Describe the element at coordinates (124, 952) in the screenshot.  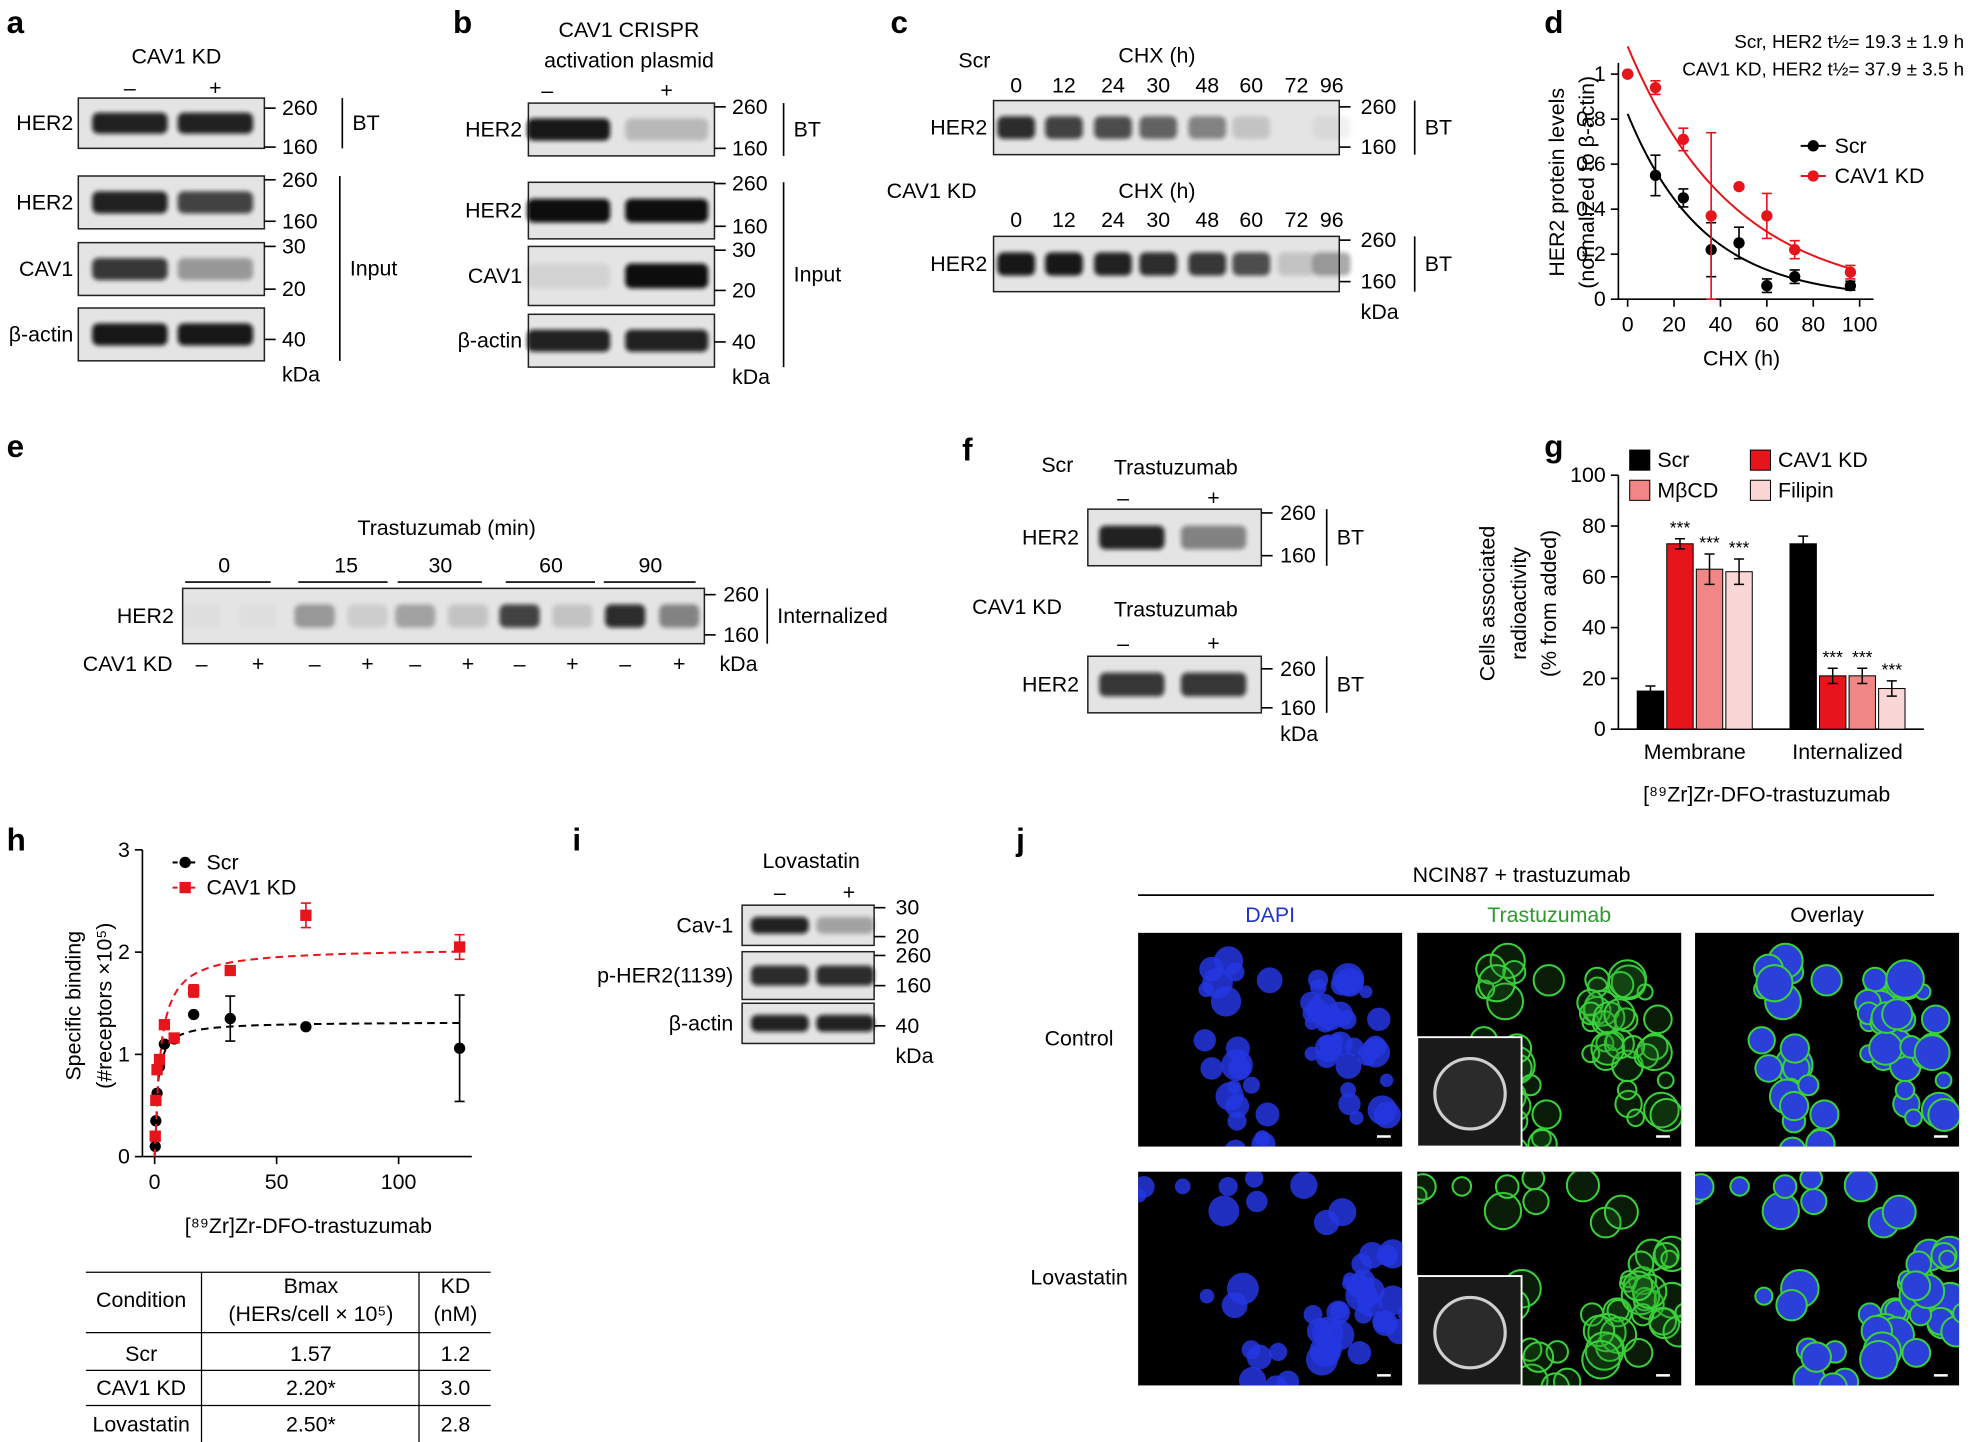
I see `y-tick-label: 2` at that location.